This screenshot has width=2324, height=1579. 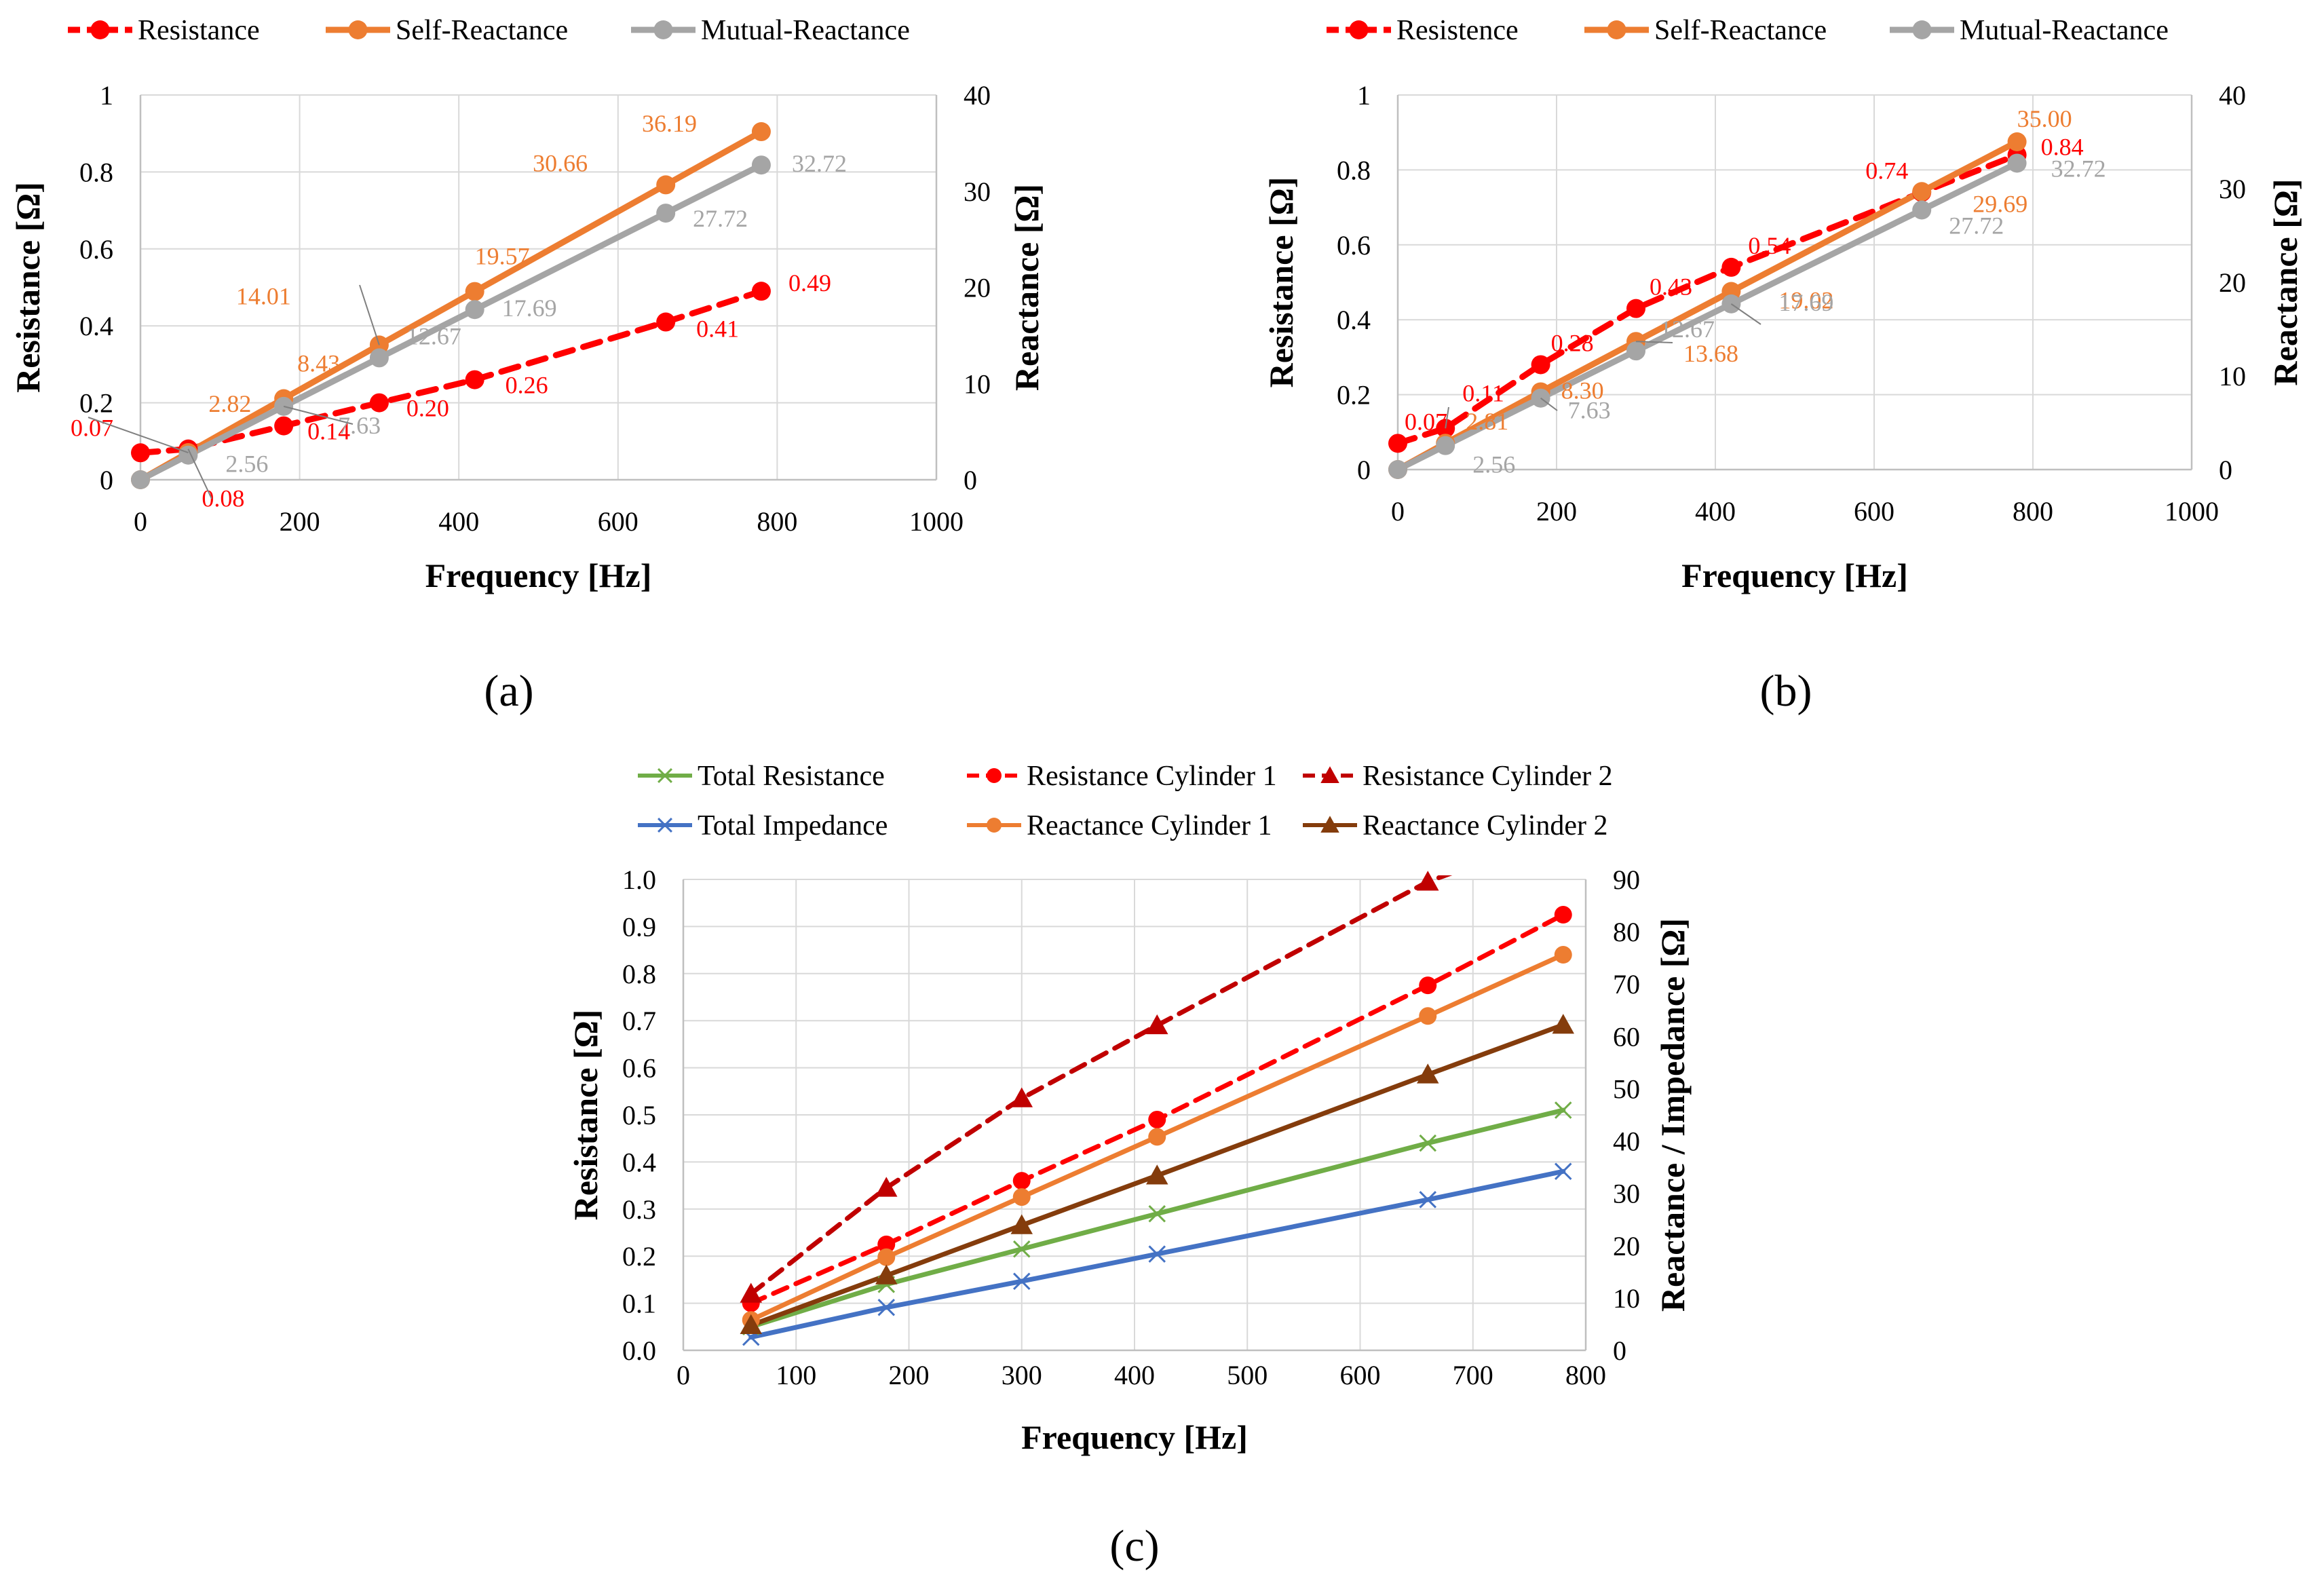 What do you see at coordinates (433, 335) in the screenshot?
I see `data-label-a-2: 12.67` at bounding box center [433, 335].